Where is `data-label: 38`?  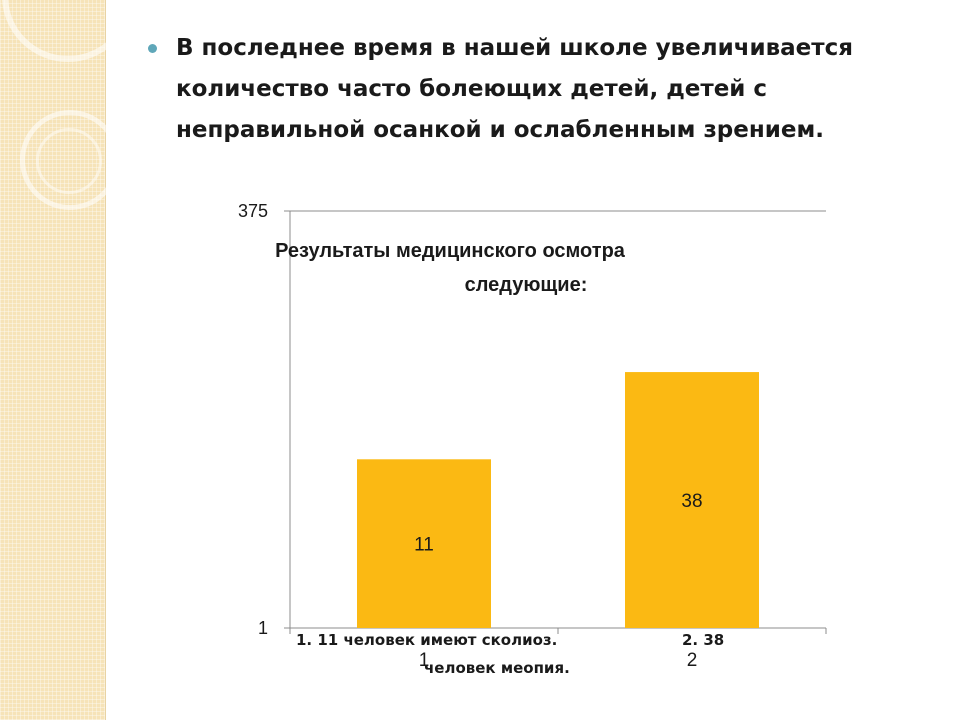
data-label: 38 is located at coordinates (691, 501).